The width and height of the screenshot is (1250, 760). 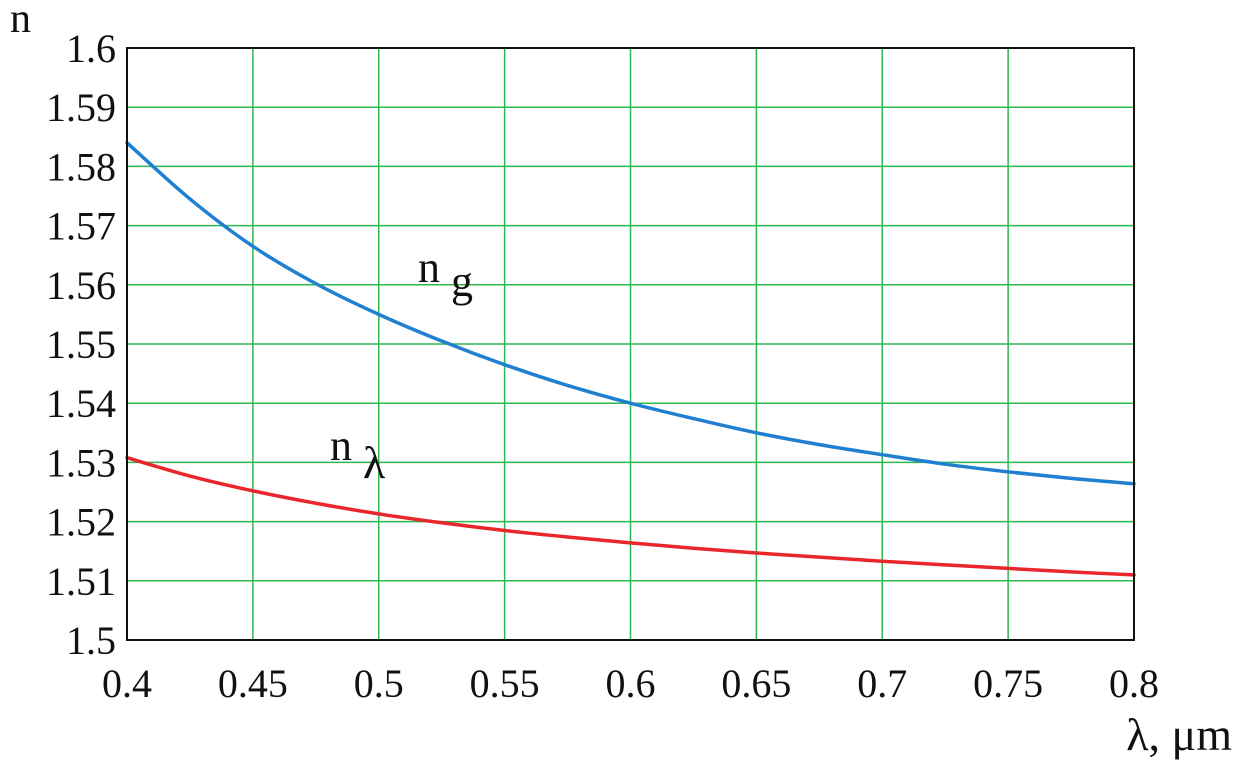 What do you see at coordinates (91, 640) in the screenshot?
I see `y-tick-label: 1.5` at bounding box center [91, 640].